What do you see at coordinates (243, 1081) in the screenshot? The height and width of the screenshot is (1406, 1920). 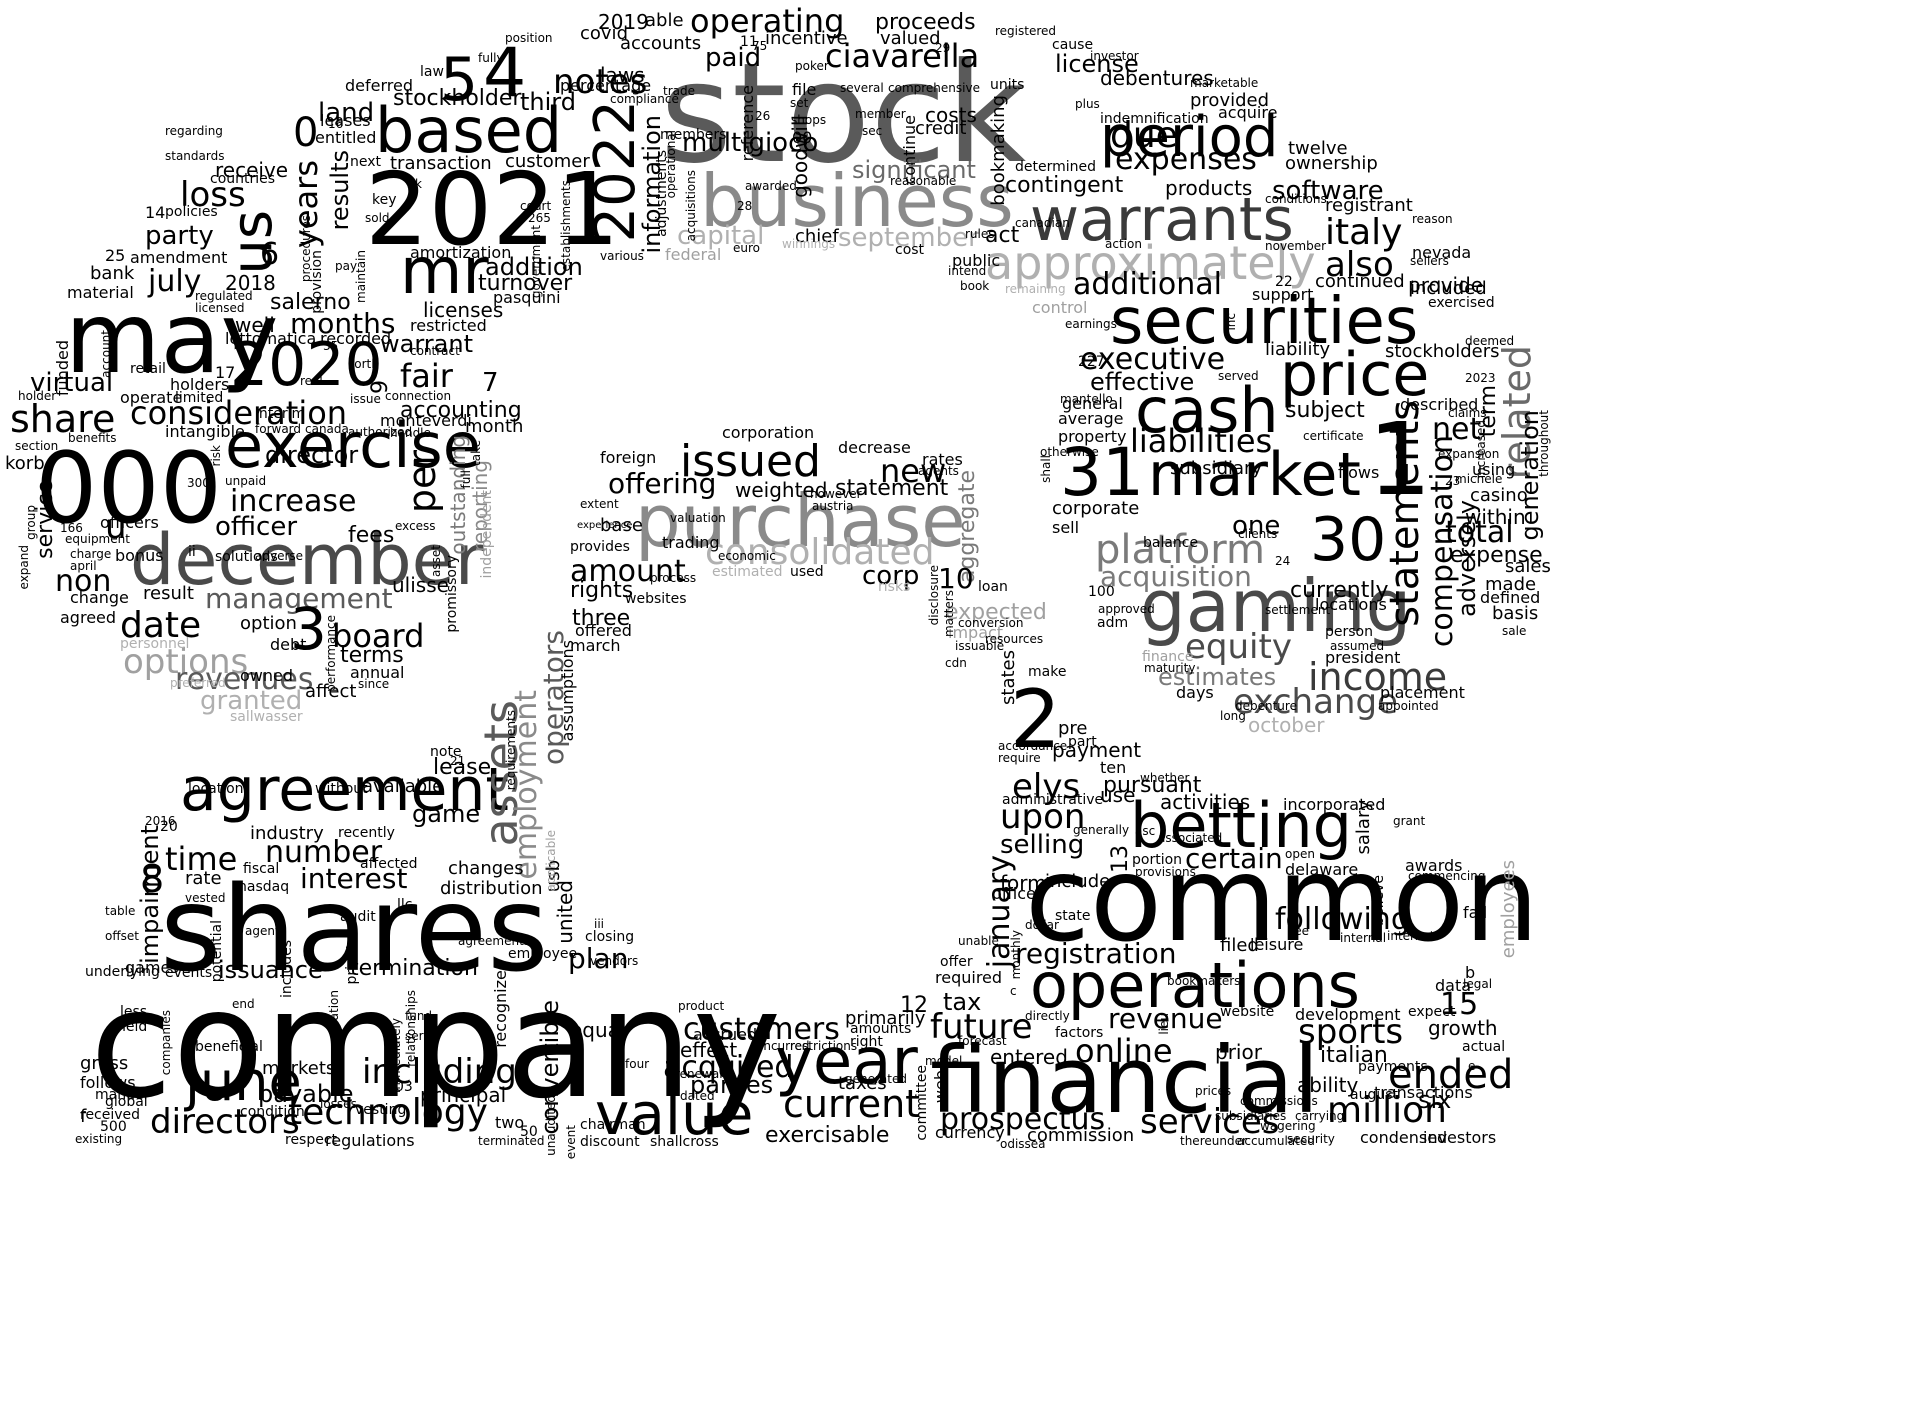 I see `word-june: june` at bounding box center [243, 1081].